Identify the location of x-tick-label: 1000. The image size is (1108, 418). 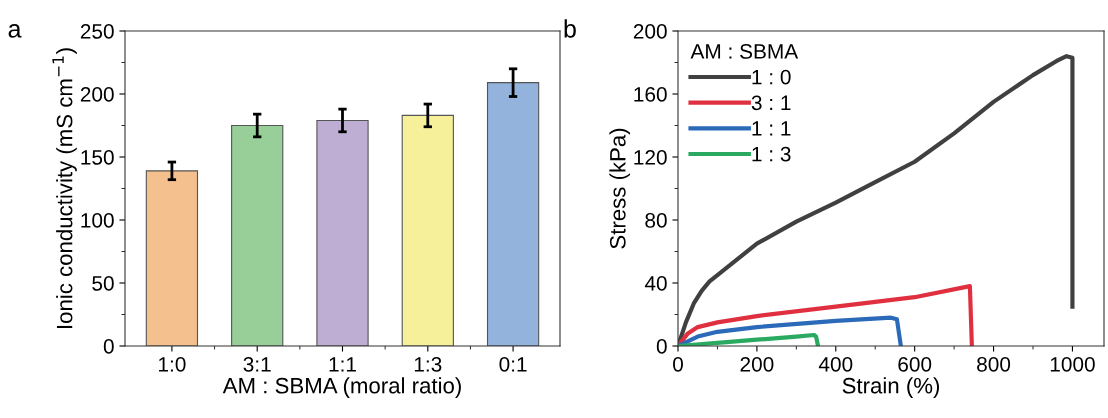
(1072, 364).